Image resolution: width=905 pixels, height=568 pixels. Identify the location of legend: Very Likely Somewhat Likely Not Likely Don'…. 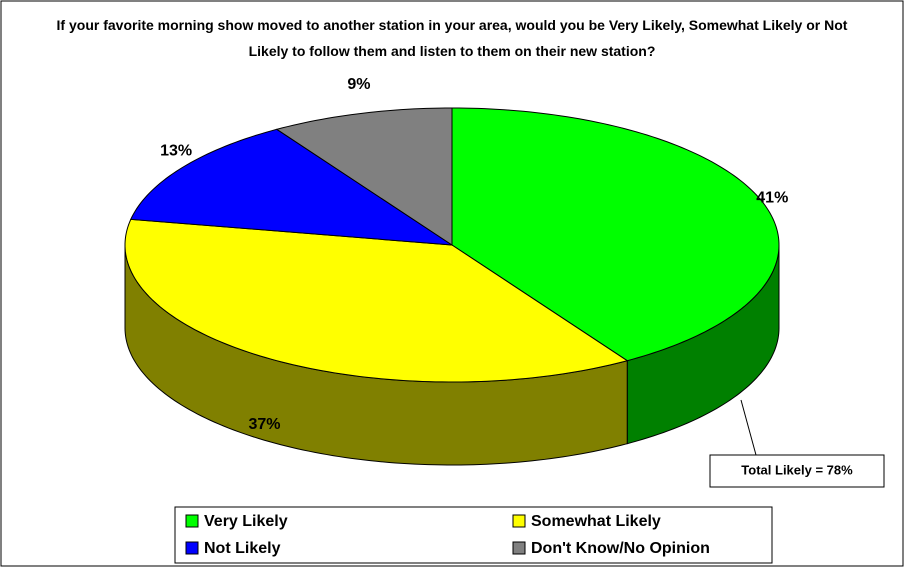
(447, 535).